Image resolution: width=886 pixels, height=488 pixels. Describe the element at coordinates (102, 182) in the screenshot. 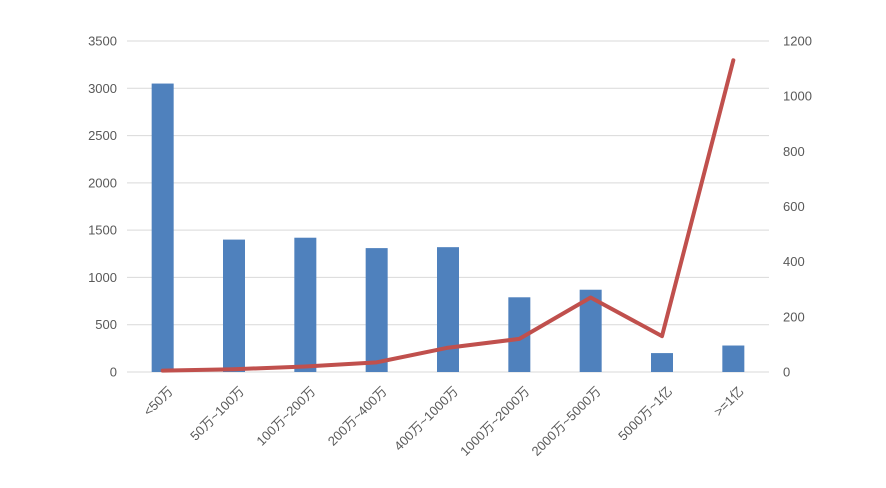

I see `left-axis-tick-label: 2000` at that location.